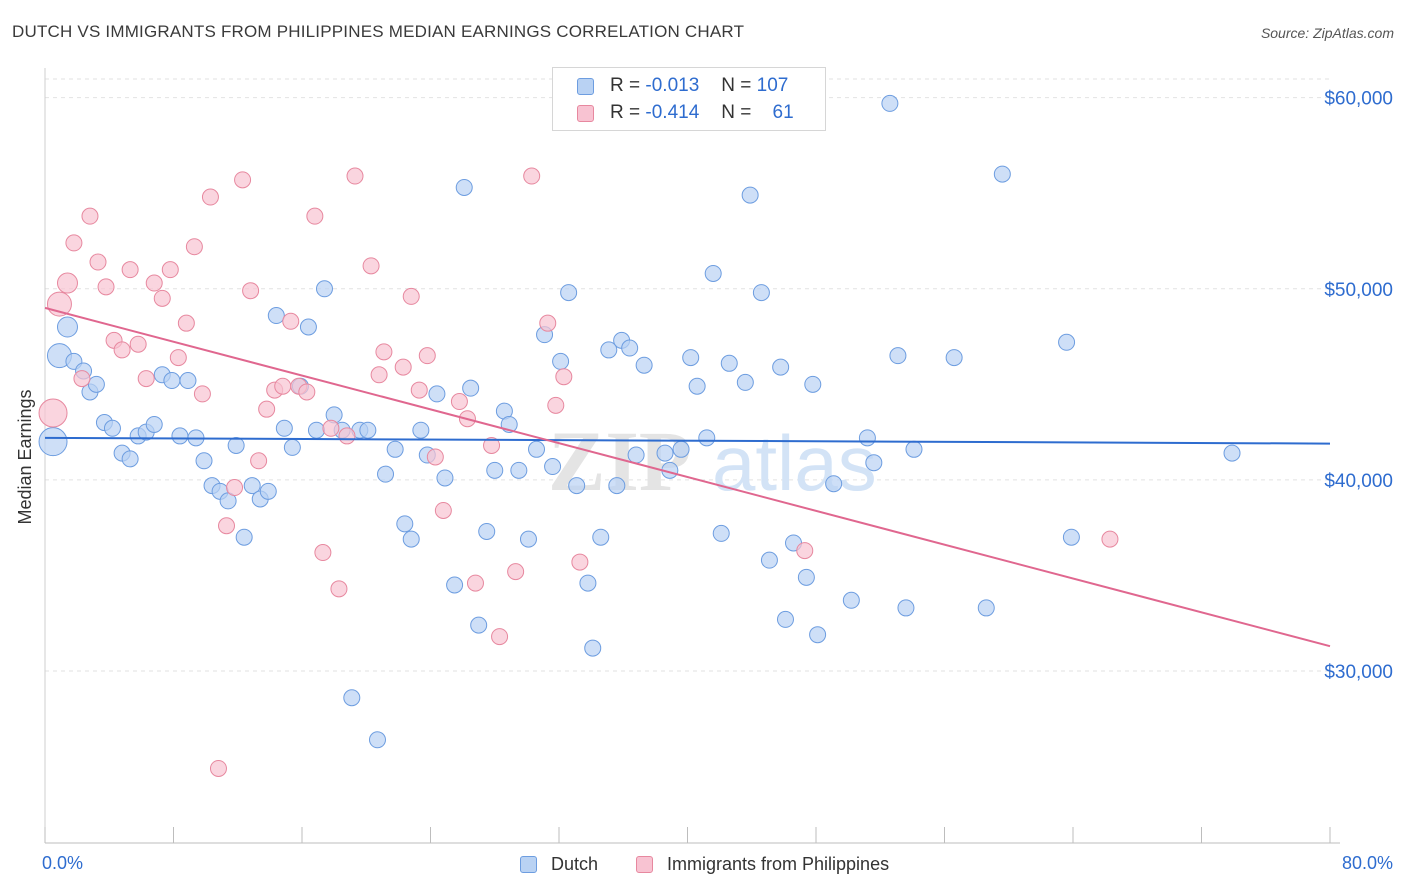 The image size is (1406, 892). What do you see at coordinates (62, 863) in the screenshot?
I see `x-tick-label: 0.0%` at bounding box center [62, 863].